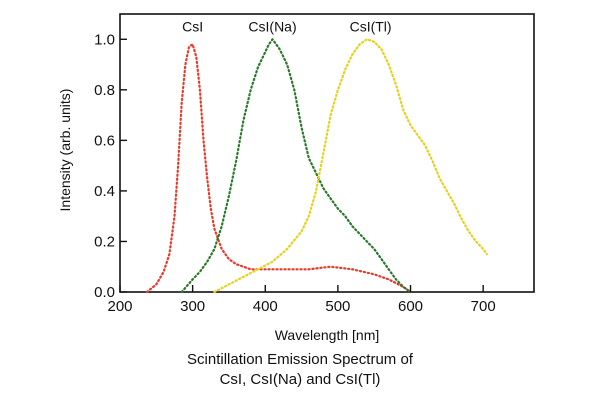 The width and height of the screenshot is (600, 400). What do you see at coordinates (327, 335) in the screenshot?
I see `x-axis-title: Wavelength [nm]` at bounding box center [327, 335].